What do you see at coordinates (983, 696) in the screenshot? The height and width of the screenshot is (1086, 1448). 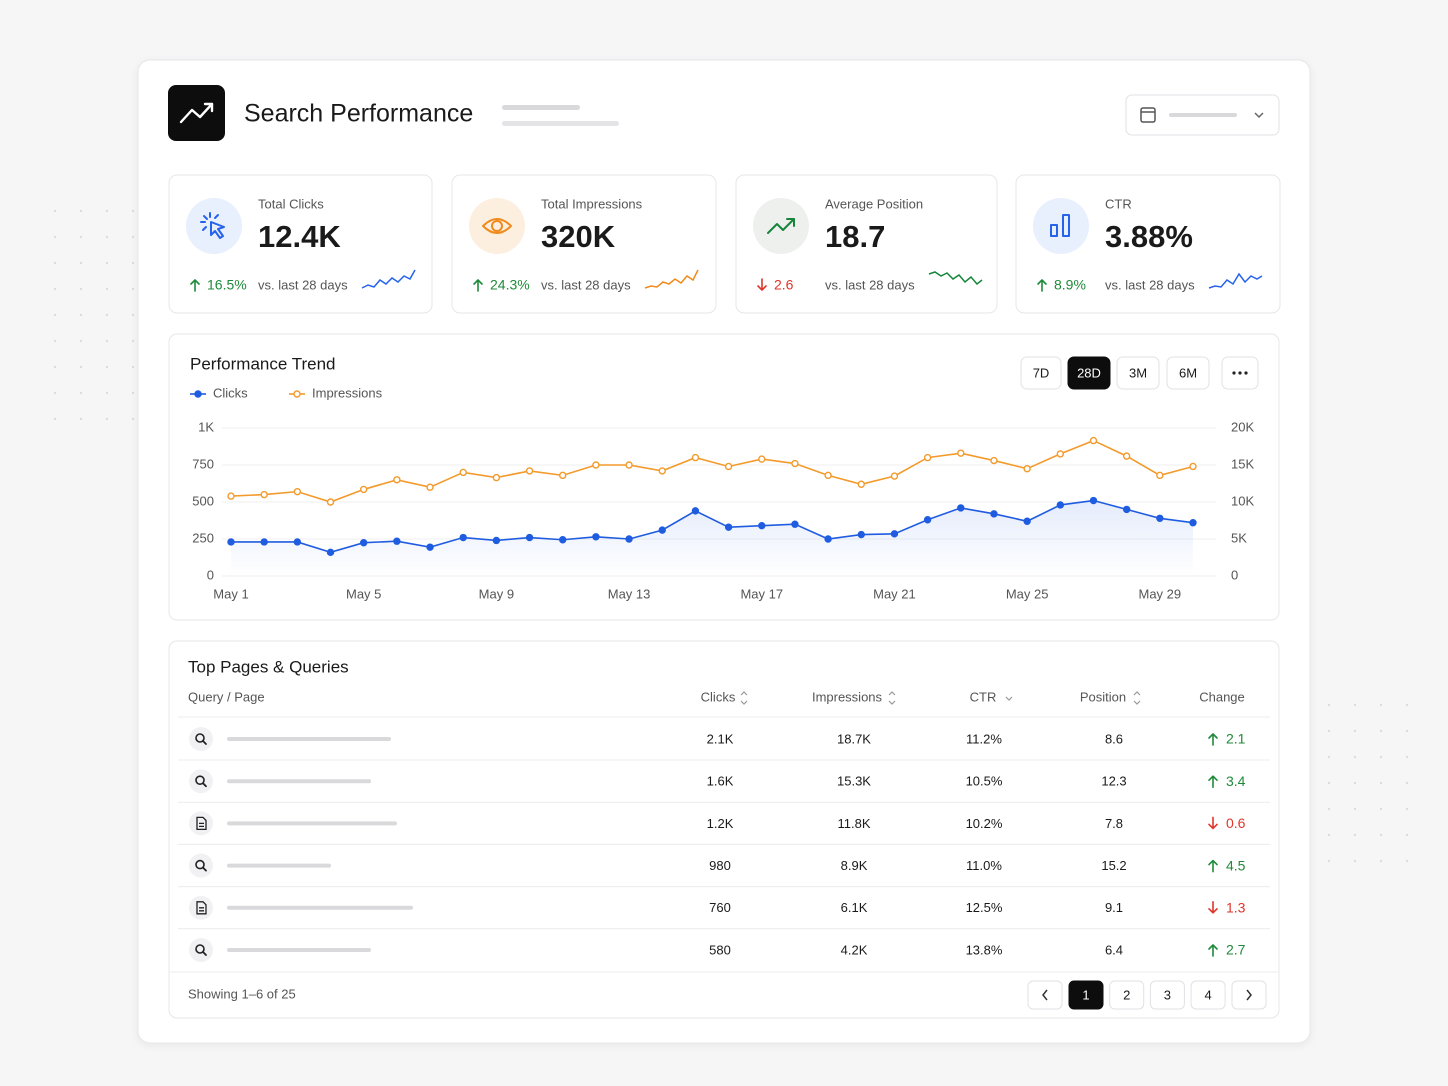 I see `column-header: CTR` at bounding box center [983, 696].